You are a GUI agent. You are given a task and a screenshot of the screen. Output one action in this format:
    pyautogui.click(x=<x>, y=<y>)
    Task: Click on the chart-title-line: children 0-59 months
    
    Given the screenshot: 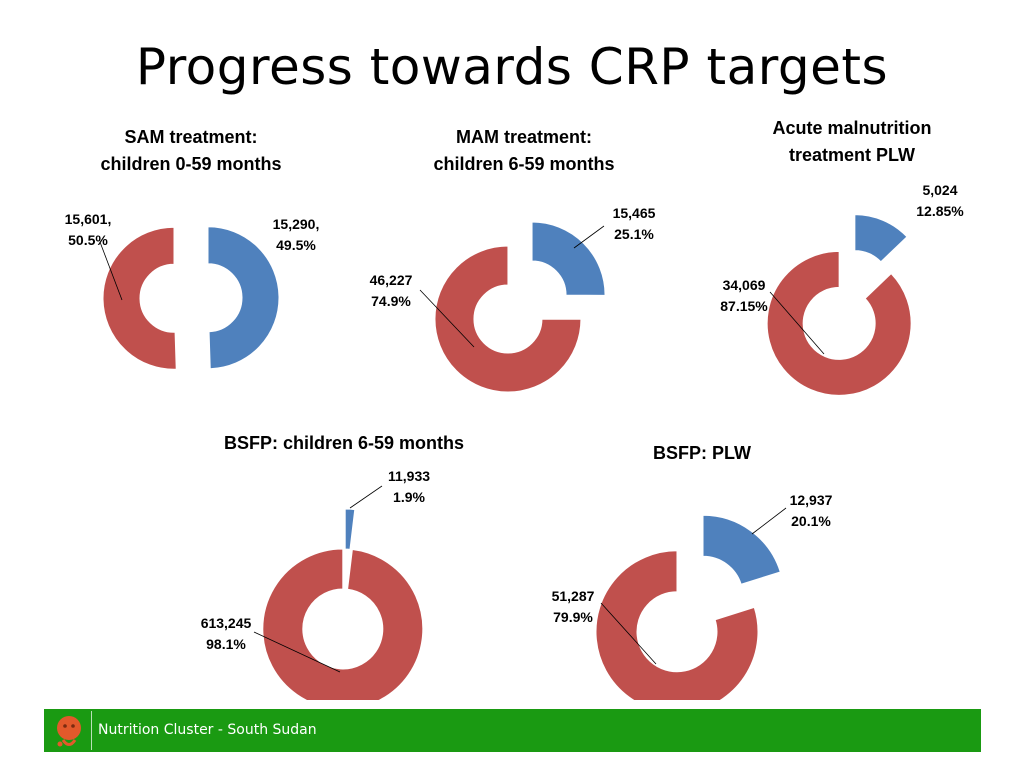 What is the action you would take?
    pyautogui.click(x=190, y=164)
    